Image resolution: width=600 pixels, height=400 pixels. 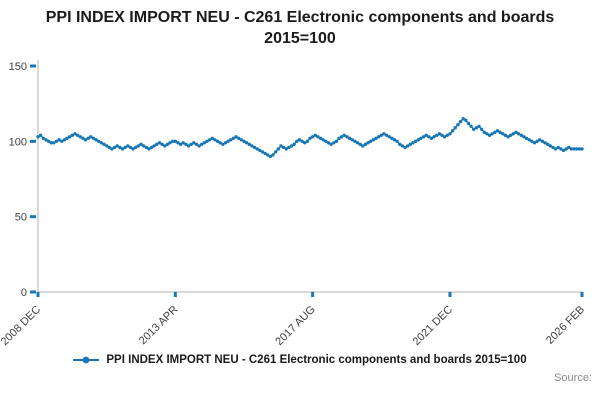 What do you see at coordinates (21, 217) in the screenshot?
I see `svg-text: 50` at bounding box center [21, 217].